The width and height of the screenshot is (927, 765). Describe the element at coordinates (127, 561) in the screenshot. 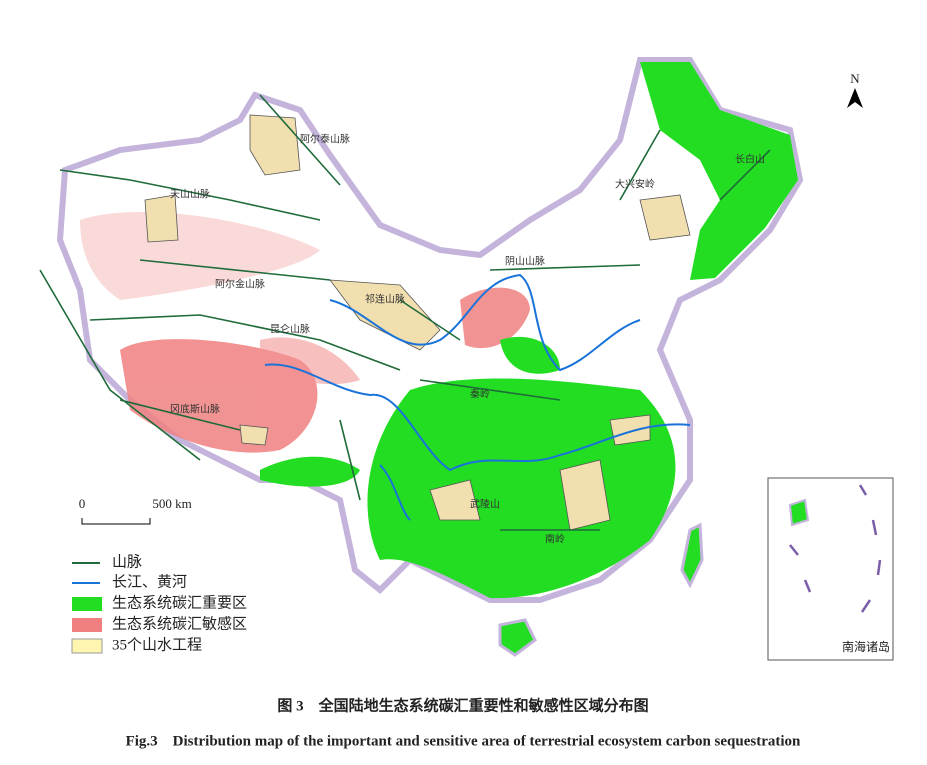

I see `legend-label: 山脉` at that location.